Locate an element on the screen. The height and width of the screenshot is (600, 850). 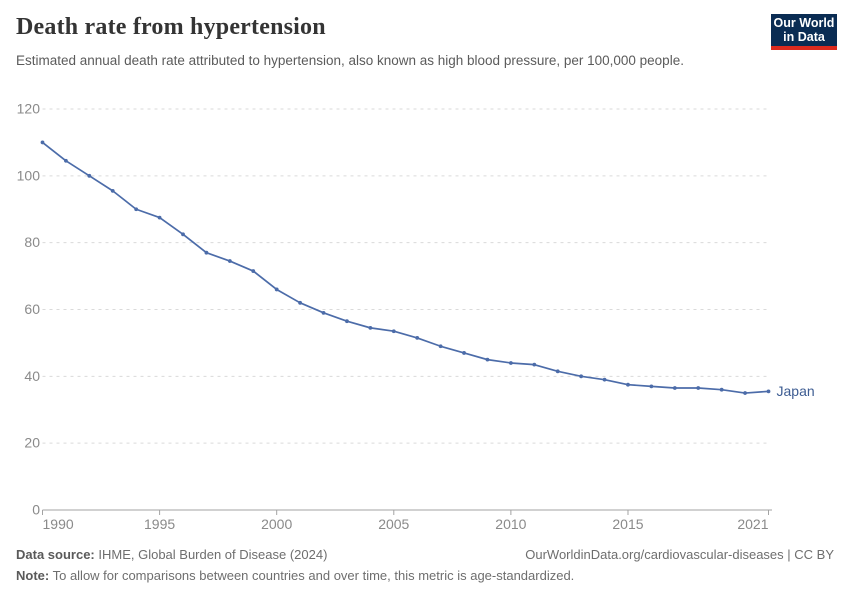
data-point-2002 is located at coordinates (323, 312).